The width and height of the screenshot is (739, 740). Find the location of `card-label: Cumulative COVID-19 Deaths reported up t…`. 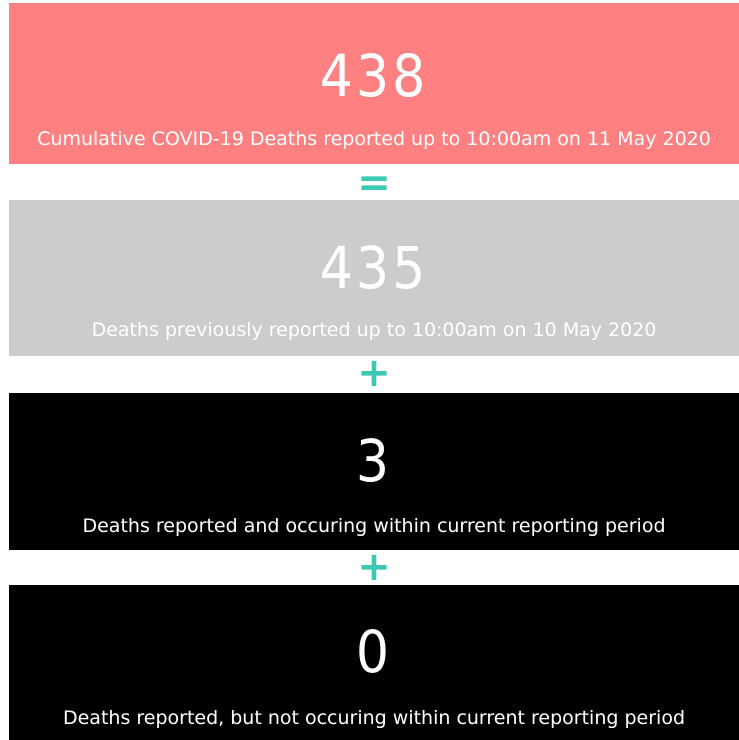

card-label: Cumulative COVID-19 Deaths reported up t… is located at coordinates (374, 139).